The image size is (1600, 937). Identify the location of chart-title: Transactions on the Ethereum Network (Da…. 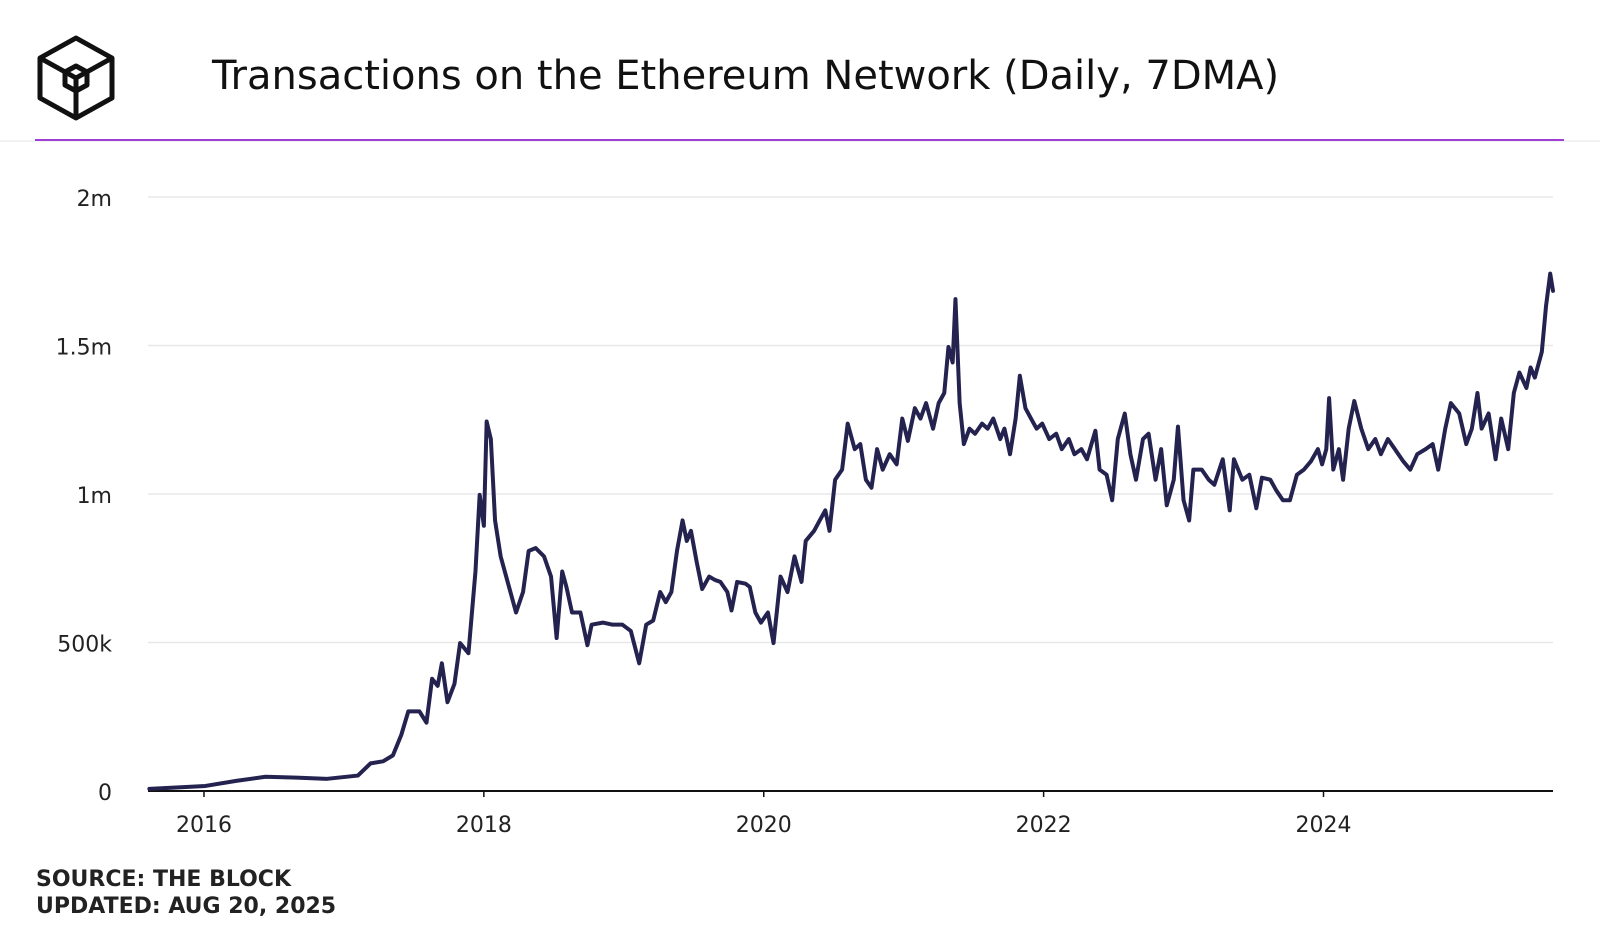
(745, 76).